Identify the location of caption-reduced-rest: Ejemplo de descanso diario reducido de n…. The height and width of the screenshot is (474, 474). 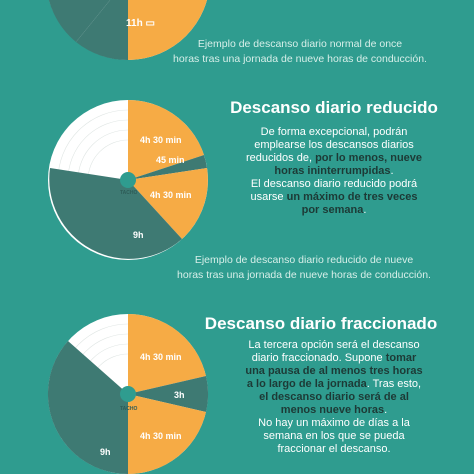
(304, 267).